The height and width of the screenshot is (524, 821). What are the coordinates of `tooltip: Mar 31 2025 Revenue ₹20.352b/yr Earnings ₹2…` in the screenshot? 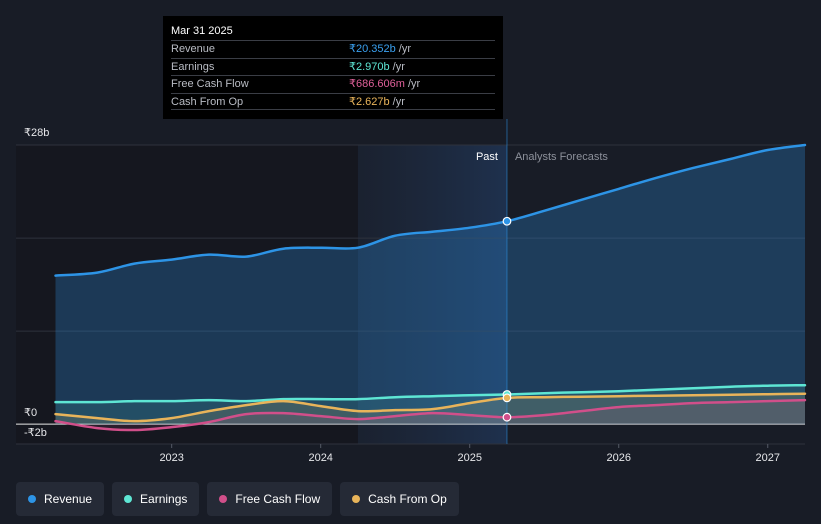 It's located at (333, 67).